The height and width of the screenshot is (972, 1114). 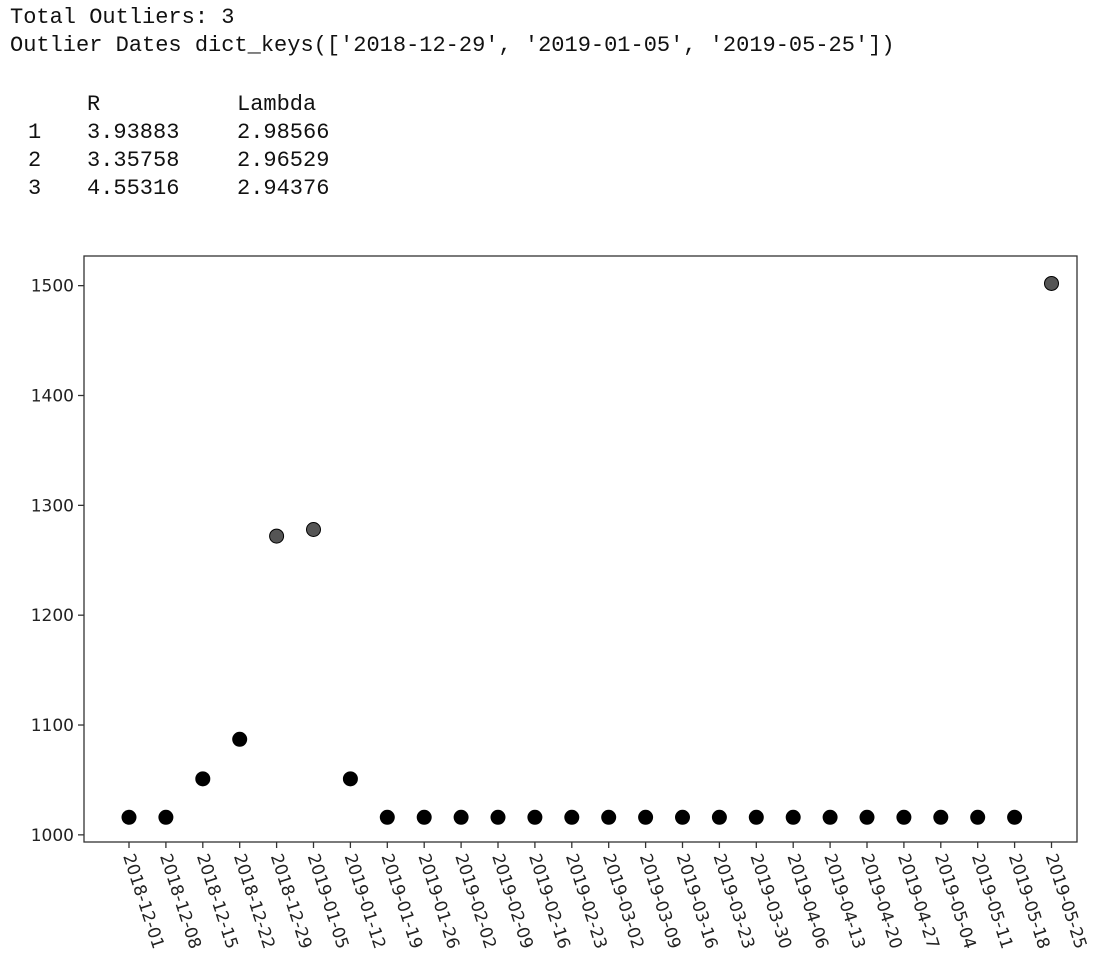 What do you see at coordinates (52, 396) in the screenshot?
I see `y-tick-label: 1400` at bounding box center [52, 396].